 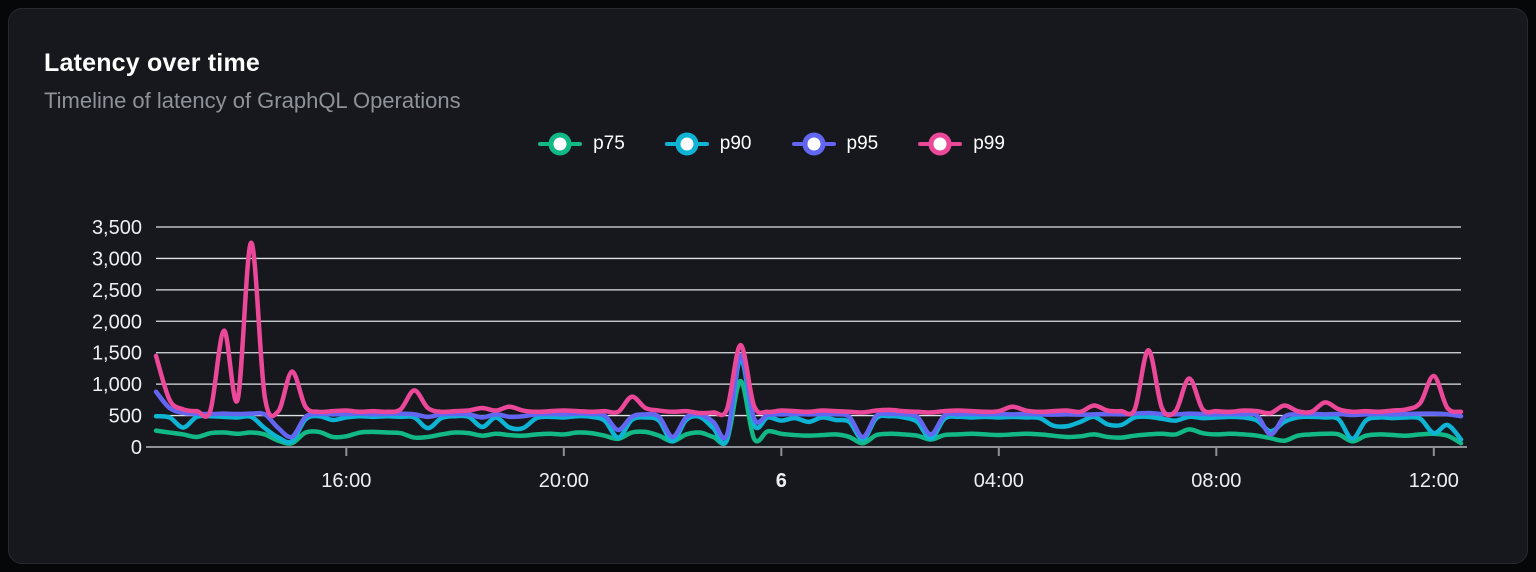 I want to click on y-tick-label: 500, so click(x=125, y=417).